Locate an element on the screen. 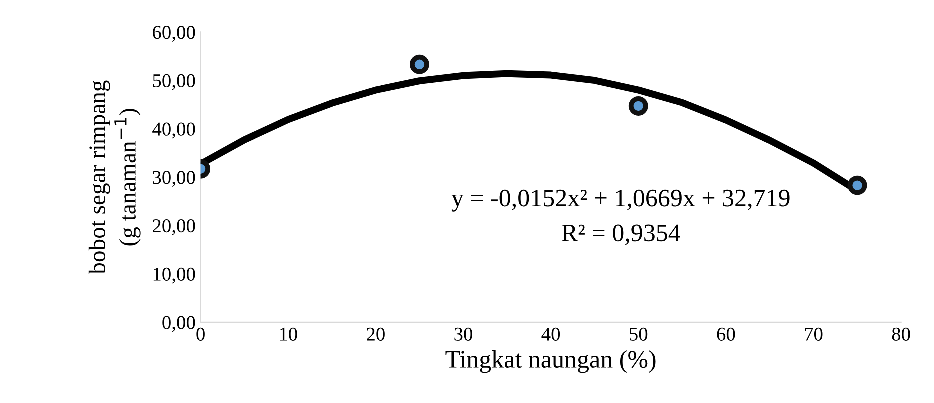  x-tick-label: 20 is located at coordinates (376, 334).